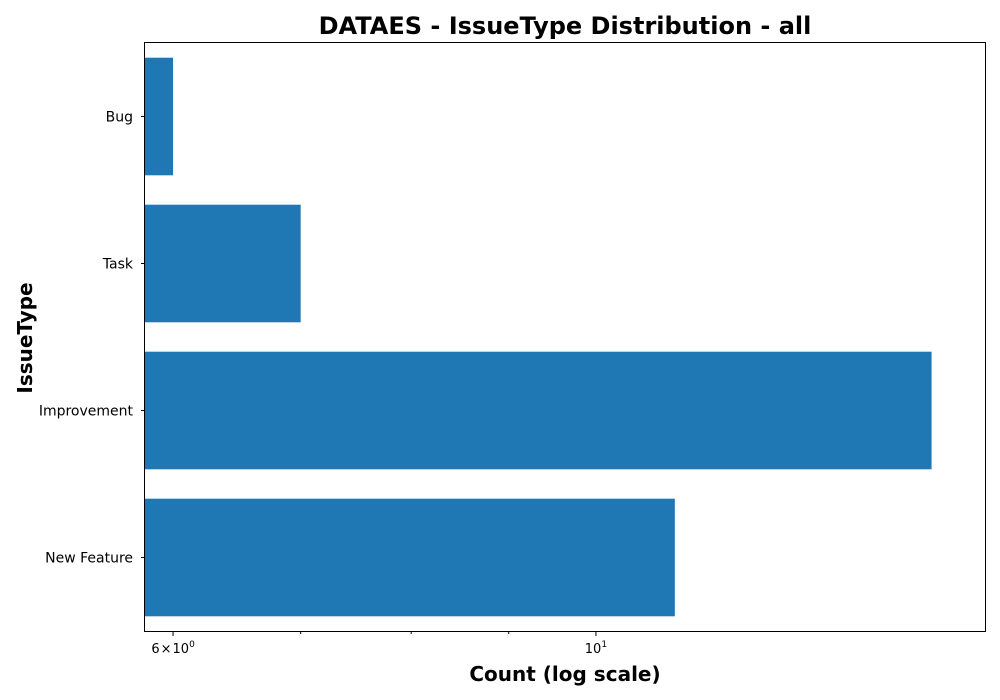 This screenshot has width=1000, height=700. What do you see at coordinates (159, 116) in the screenshot?
I see `bar-bug` at bounding box center [159, 116].